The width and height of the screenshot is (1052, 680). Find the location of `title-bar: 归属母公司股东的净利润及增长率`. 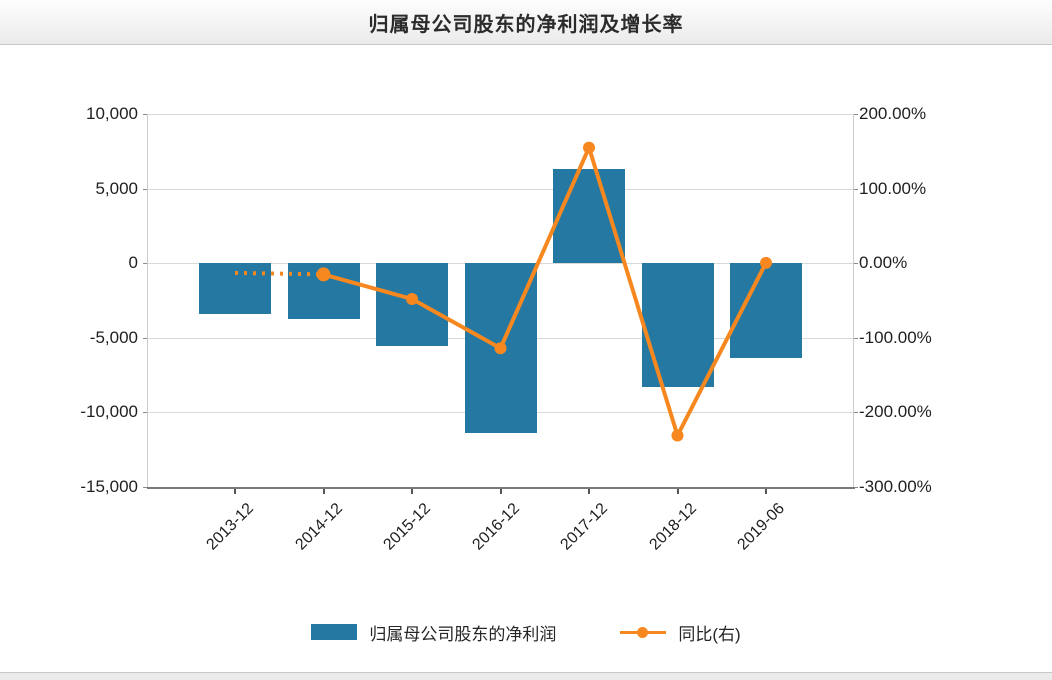

title-bar: 归属母公司股东的净利润及增长率 is located at coordinates (526, 22).